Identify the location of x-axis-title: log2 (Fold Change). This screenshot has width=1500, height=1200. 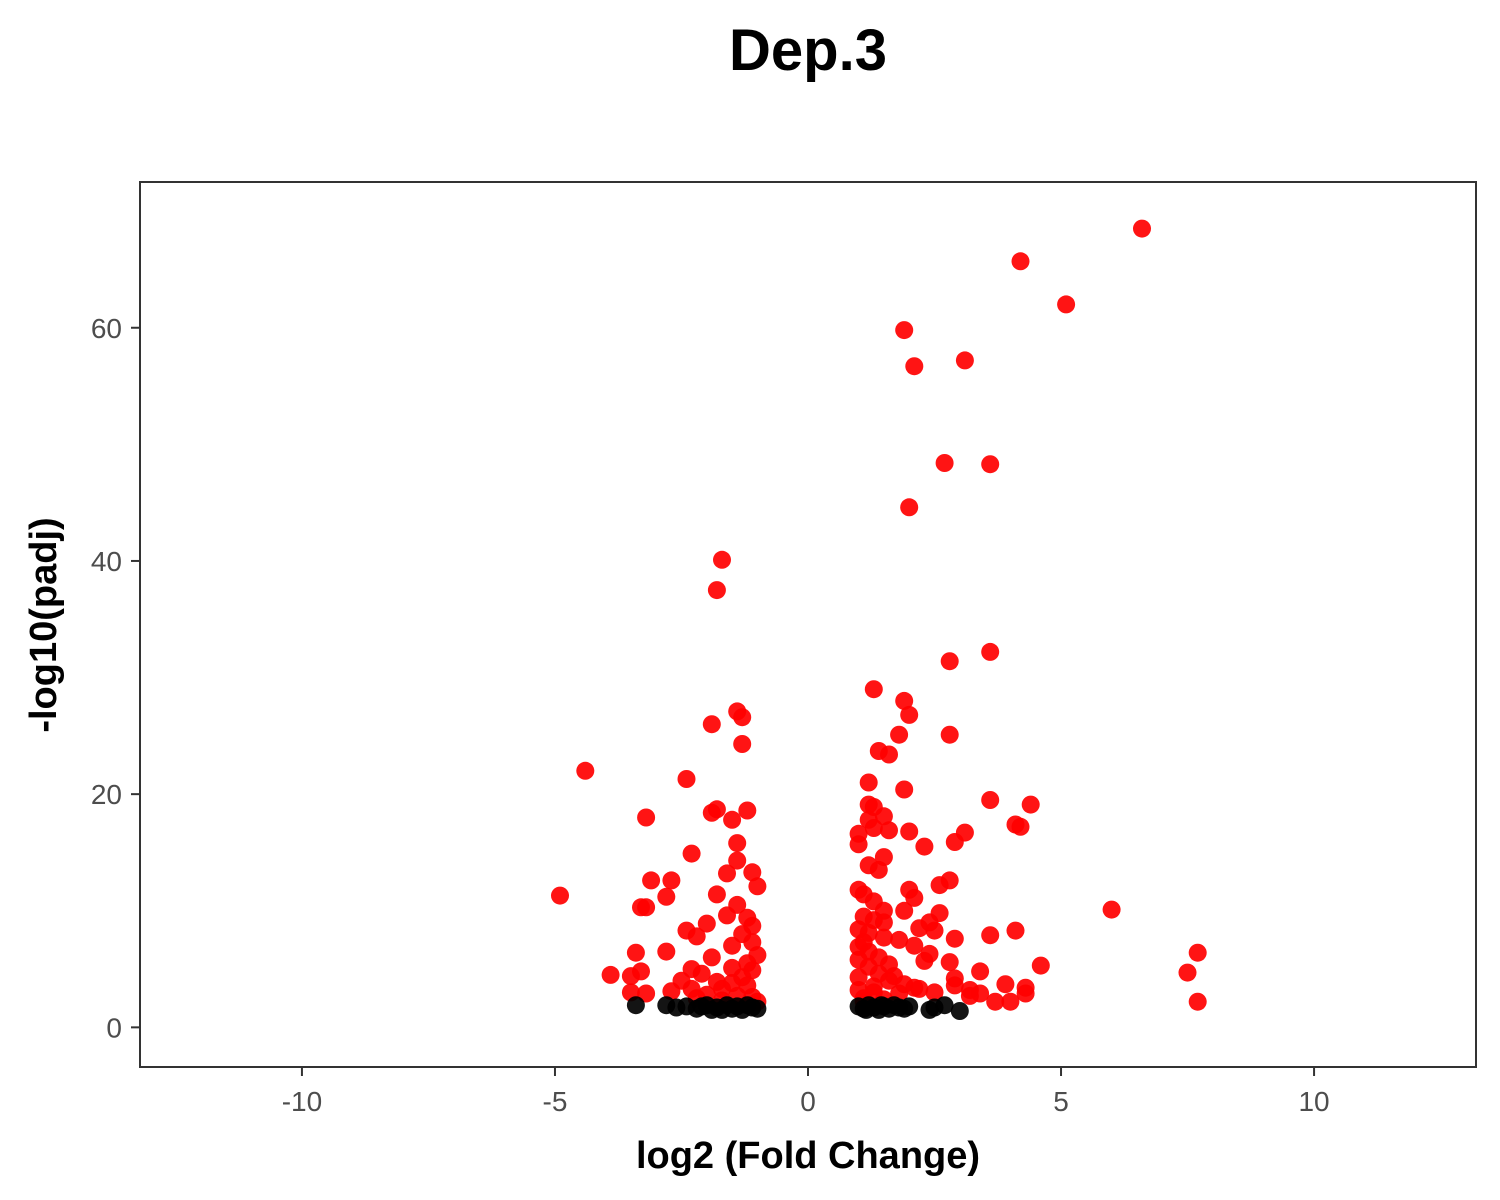
(808, 1156).